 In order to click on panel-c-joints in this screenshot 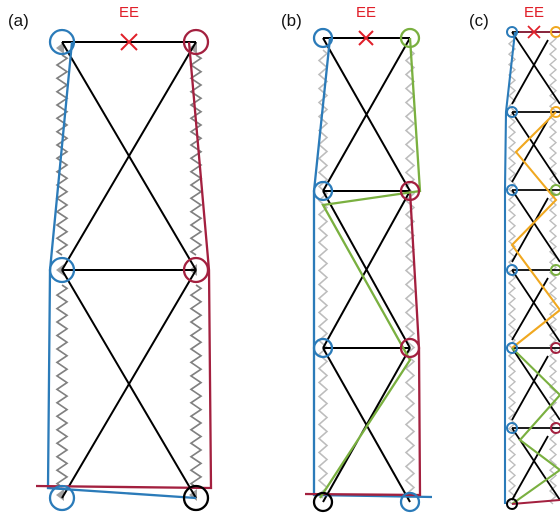, I will do `click(533, 268)`.